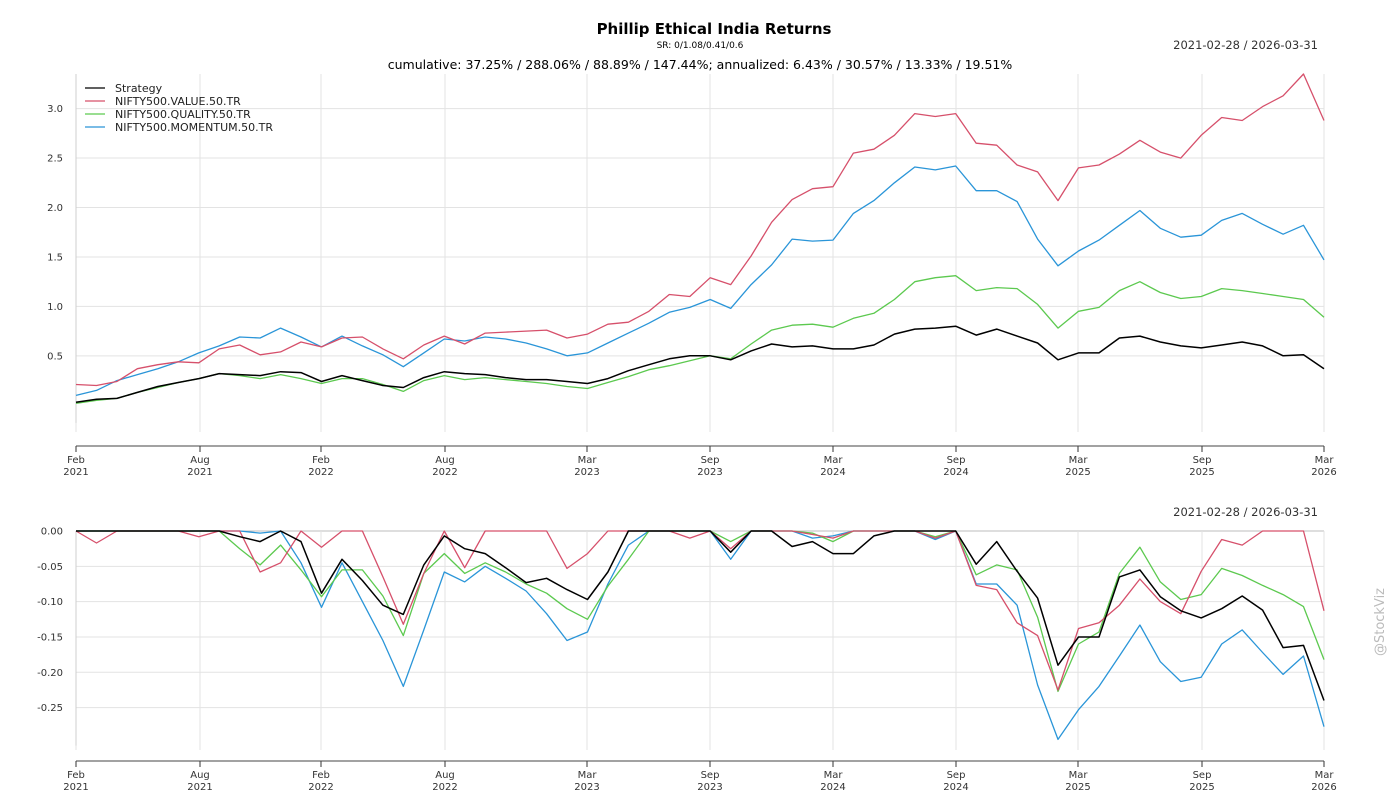 This screenshot has width=1400, height=800. What do you see at coordinates (55, 356) in the screenshot?
I see `y-tick-label: 0.5` at bounding box center [55, 356].